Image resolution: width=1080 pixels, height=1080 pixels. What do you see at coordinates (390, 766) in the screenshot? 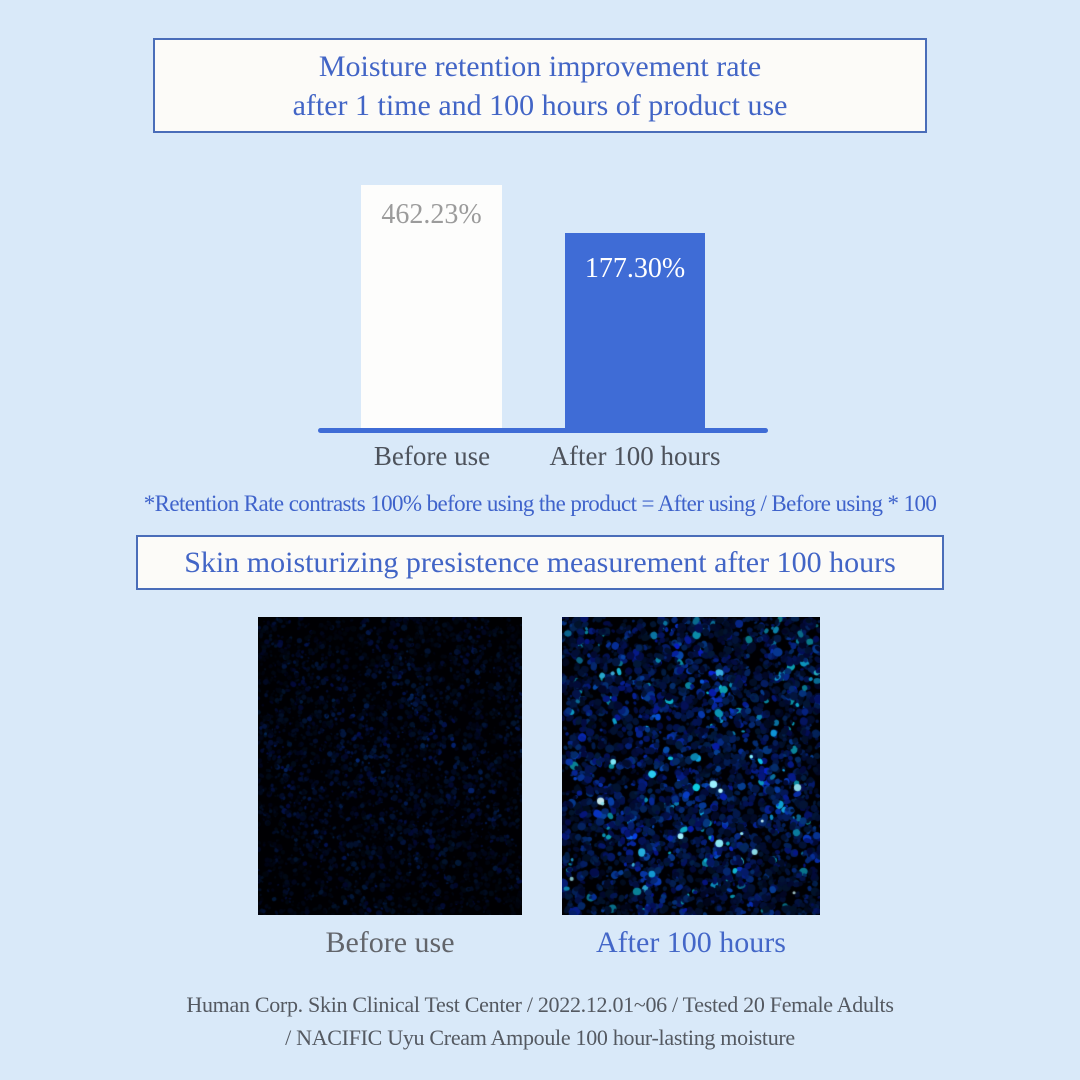
I see `microscopy-image-before-use` at bounding box center [390, 766].